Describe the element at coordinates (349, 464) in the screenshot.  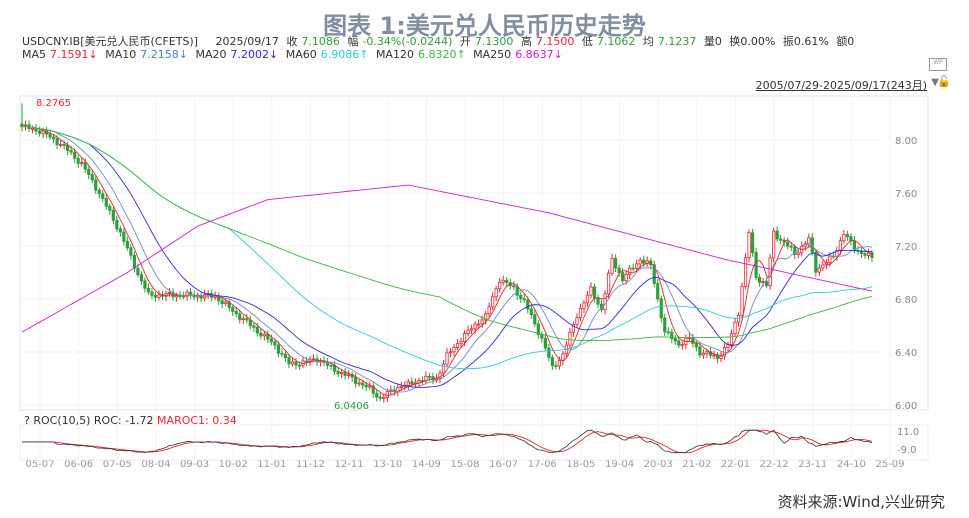
I see `x-tick-label: 12-11` at that location.